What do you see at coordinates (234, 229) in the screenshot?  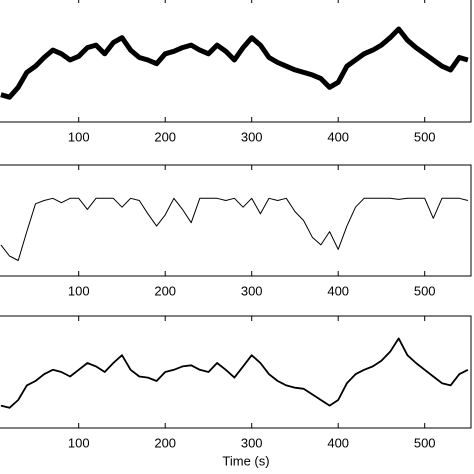 I see `data-line` at bounding box center [234, 229].